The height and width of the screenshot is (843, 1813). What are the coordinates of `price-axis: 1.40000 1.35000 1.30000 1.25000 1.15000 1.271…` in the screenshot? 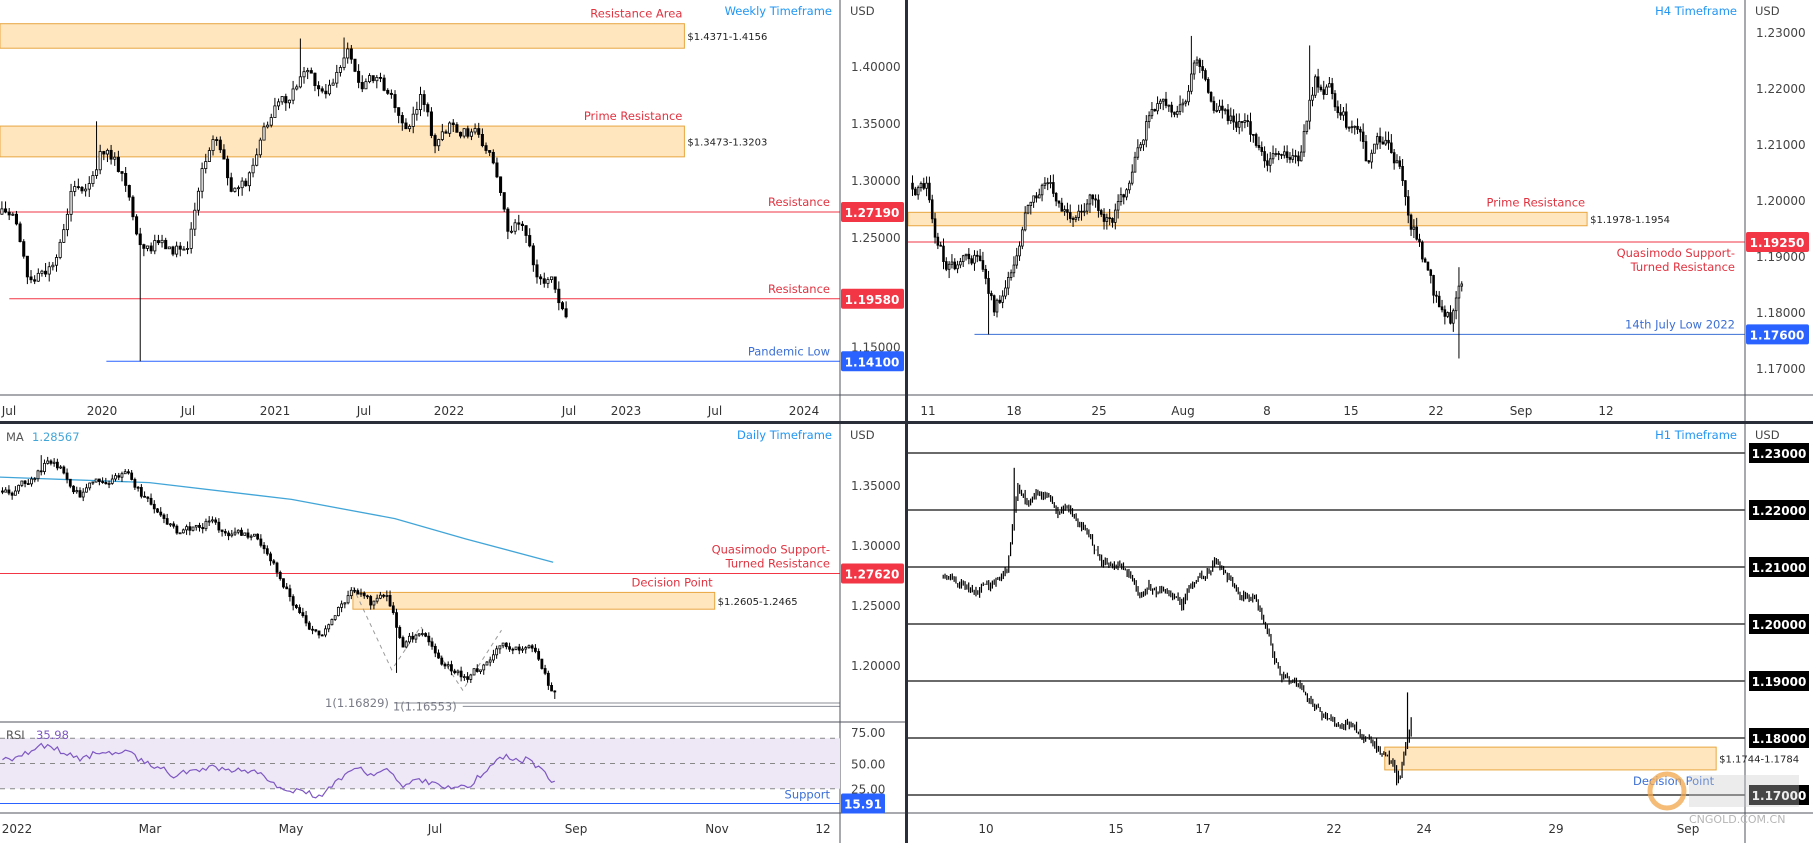 It's located at (872, 216).